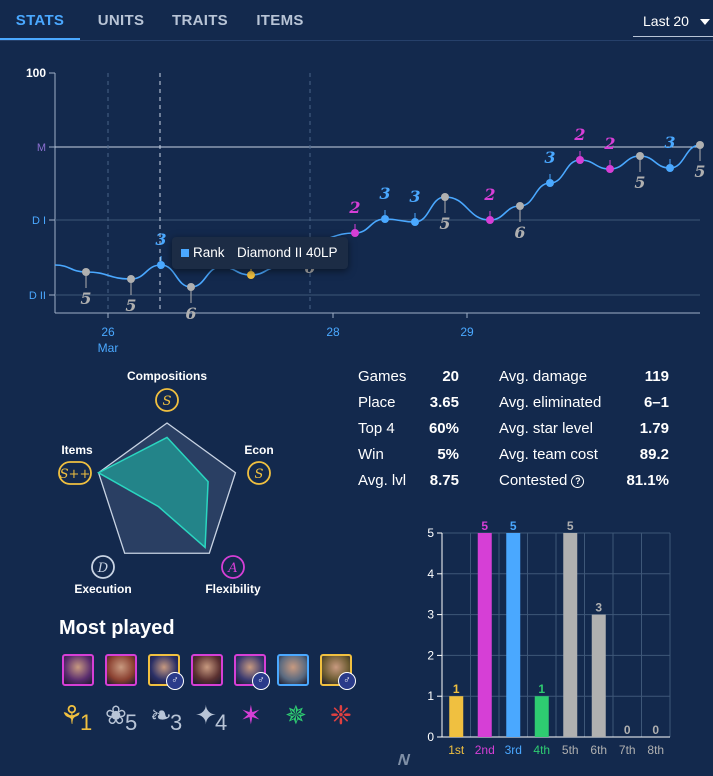 The height and width of the screenshot is (776, 713). I want to click on trait-glyph: ✦, so click(206, 715).